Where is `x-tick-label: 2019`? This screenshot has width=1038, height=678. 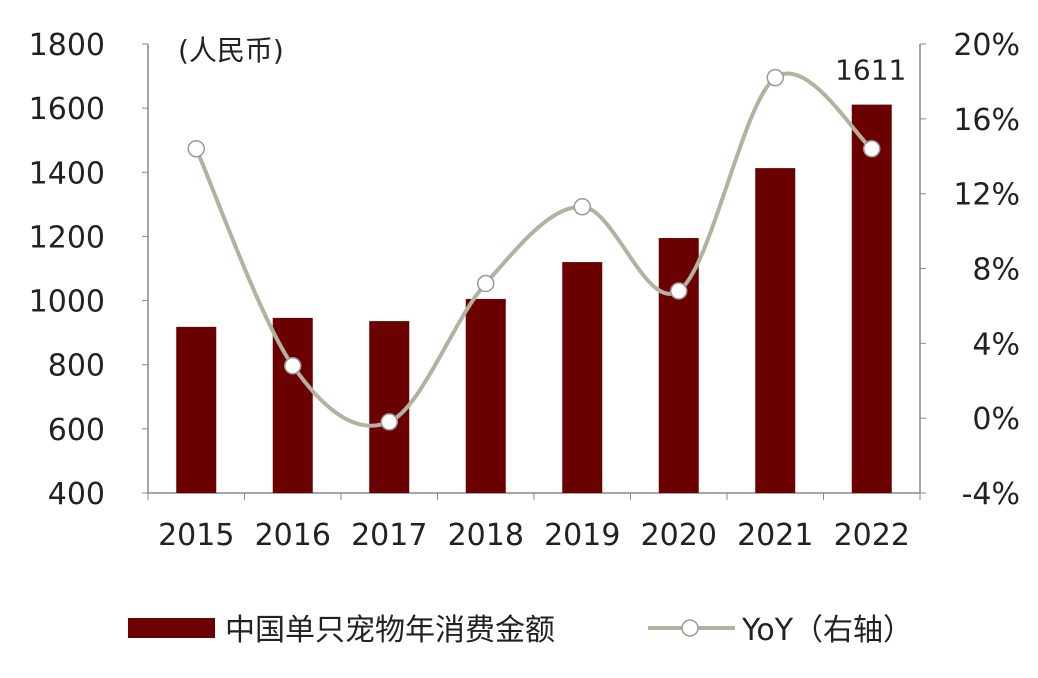 x-tick-label: 2019 is located at coordinates (582, 535).